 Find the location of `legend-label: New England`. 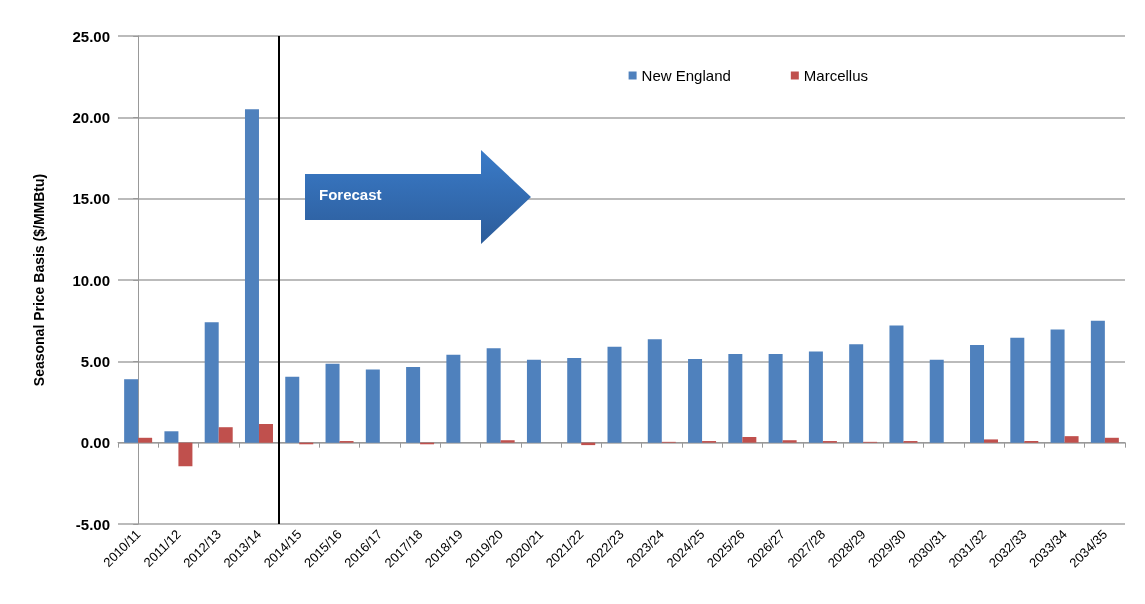

legend-label: New England is located at coordinates (686, 75).